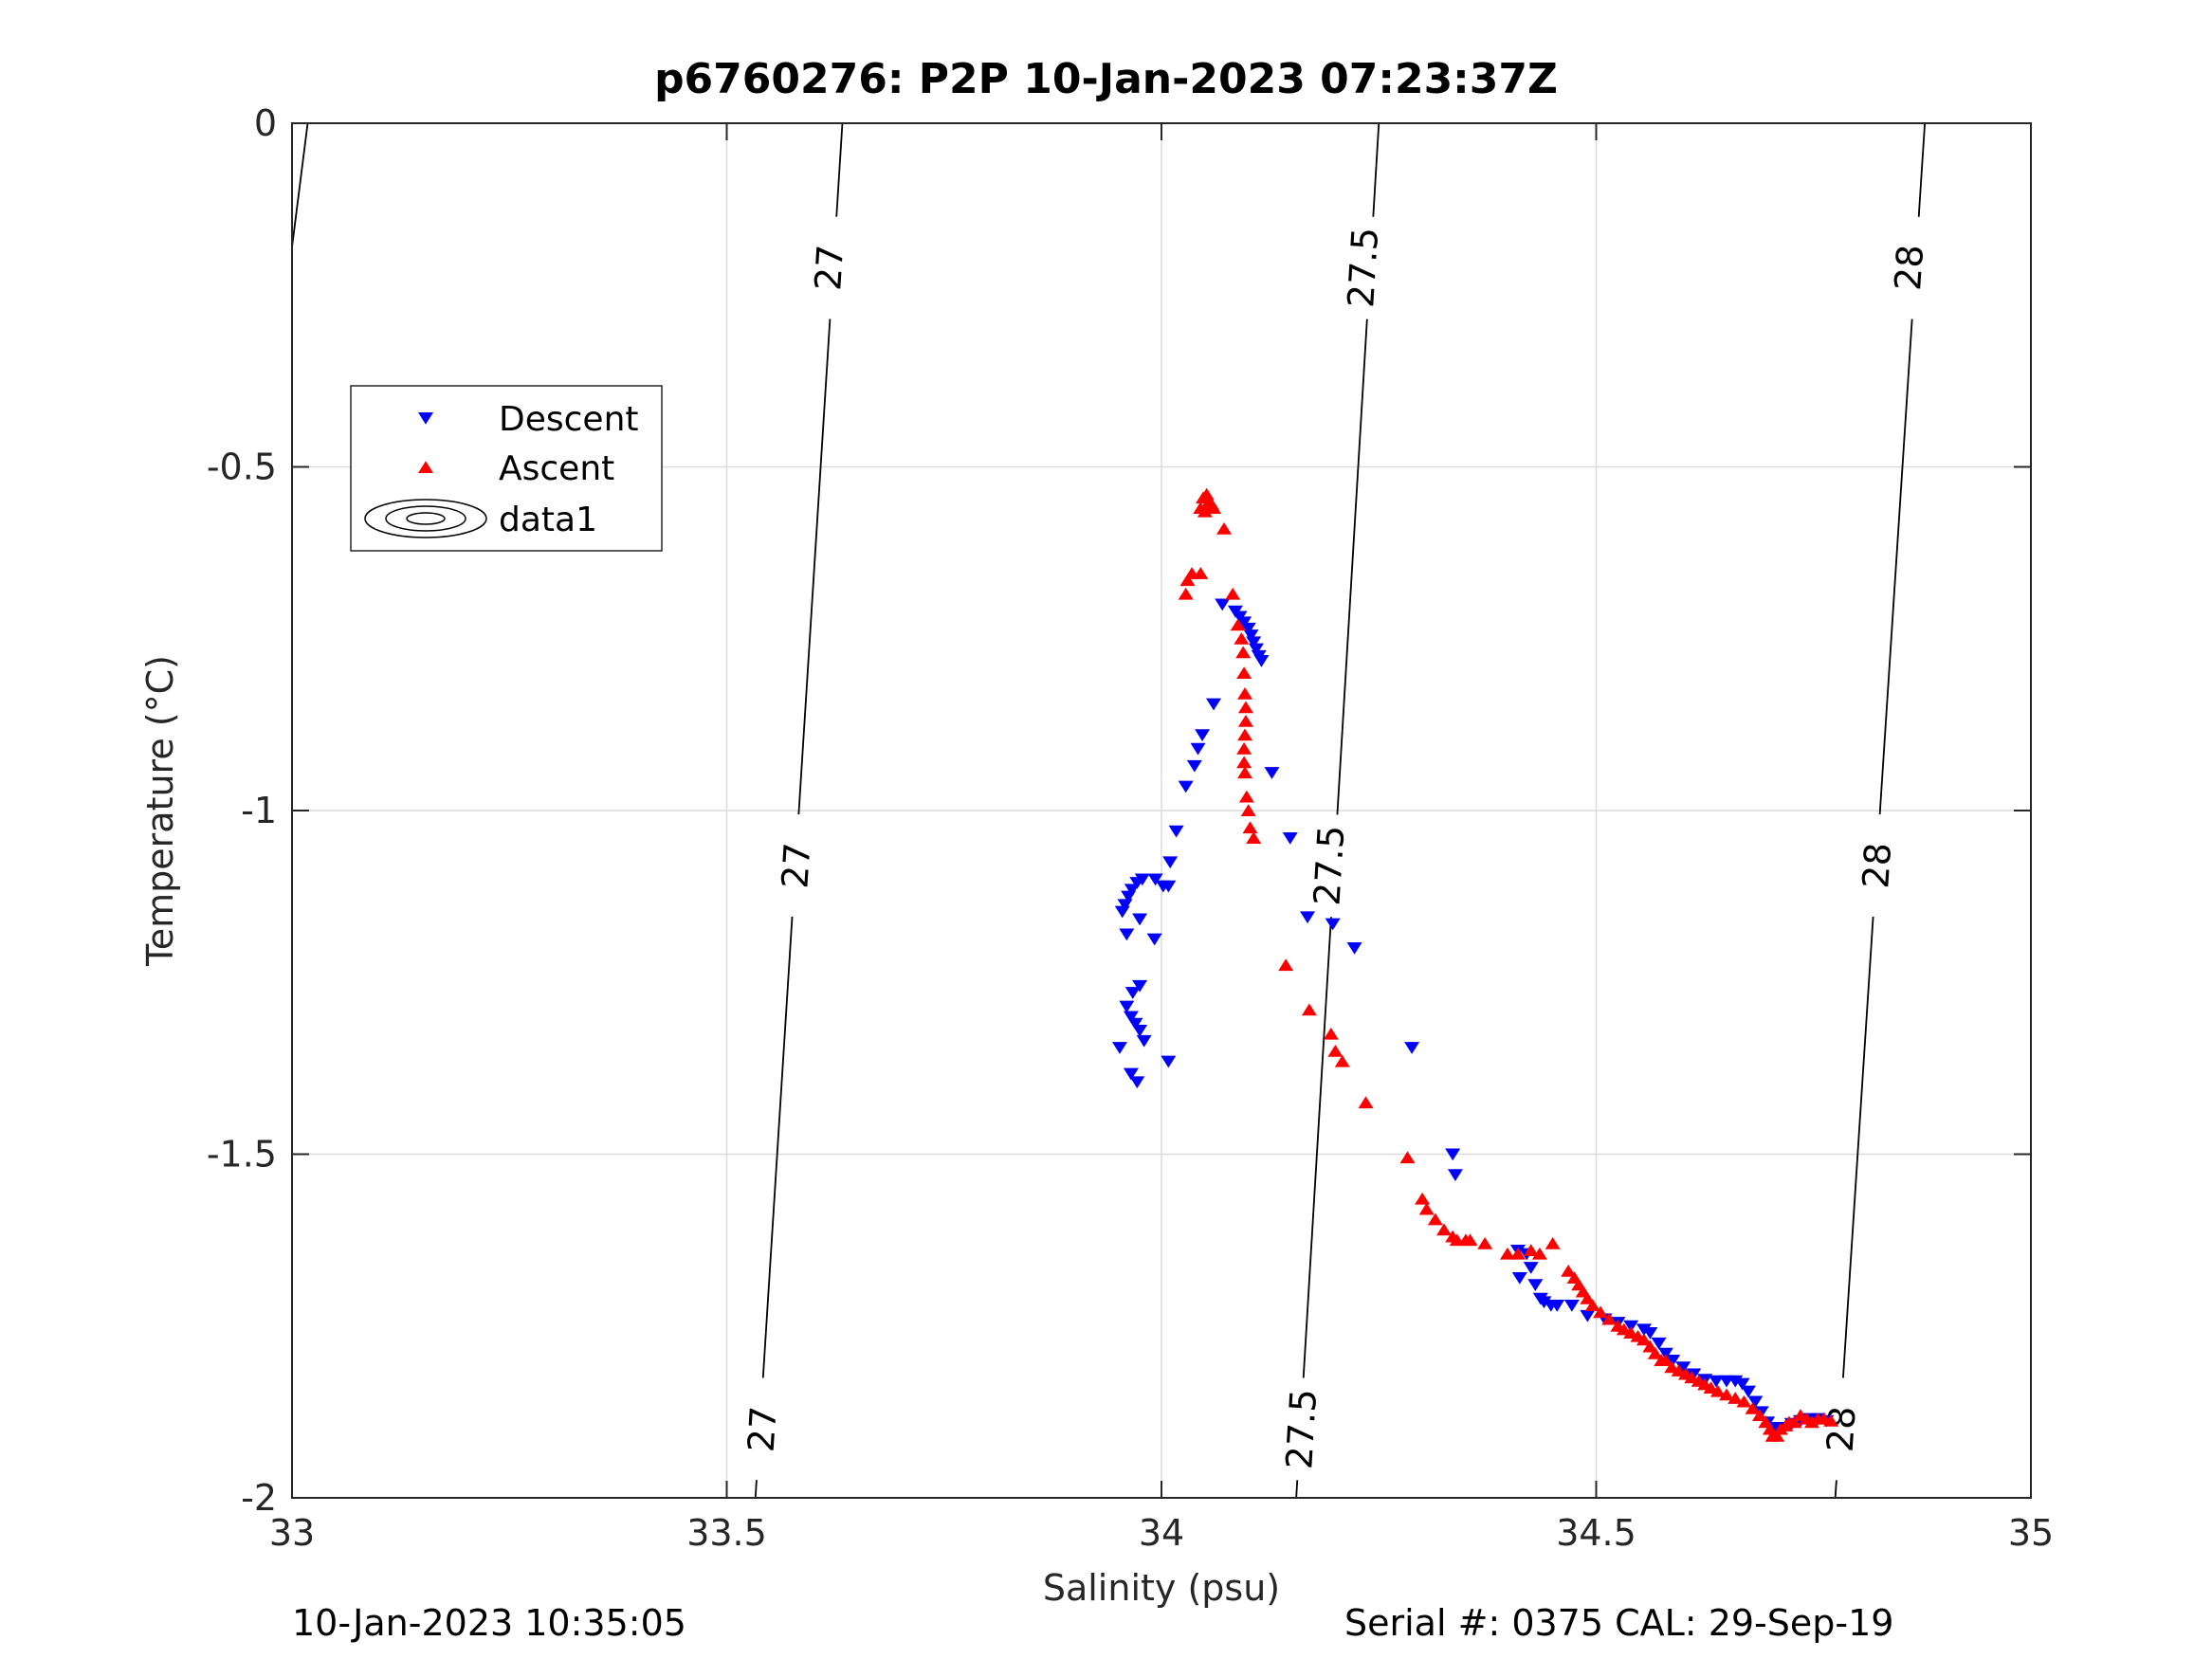 The width and height of the screenshot is (2212, 1659). I want to click on legend-contour-ring, so click(425, 518).